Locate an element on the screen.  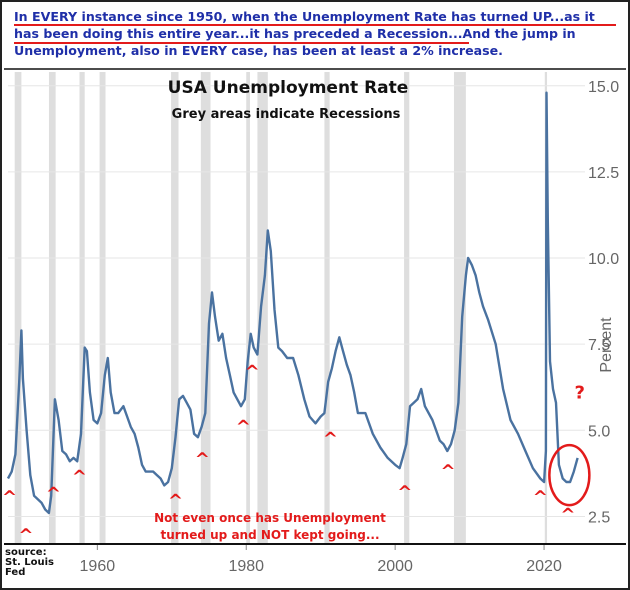
chart-title: USA Unemployment Rate is located at coordinates (288, 88).